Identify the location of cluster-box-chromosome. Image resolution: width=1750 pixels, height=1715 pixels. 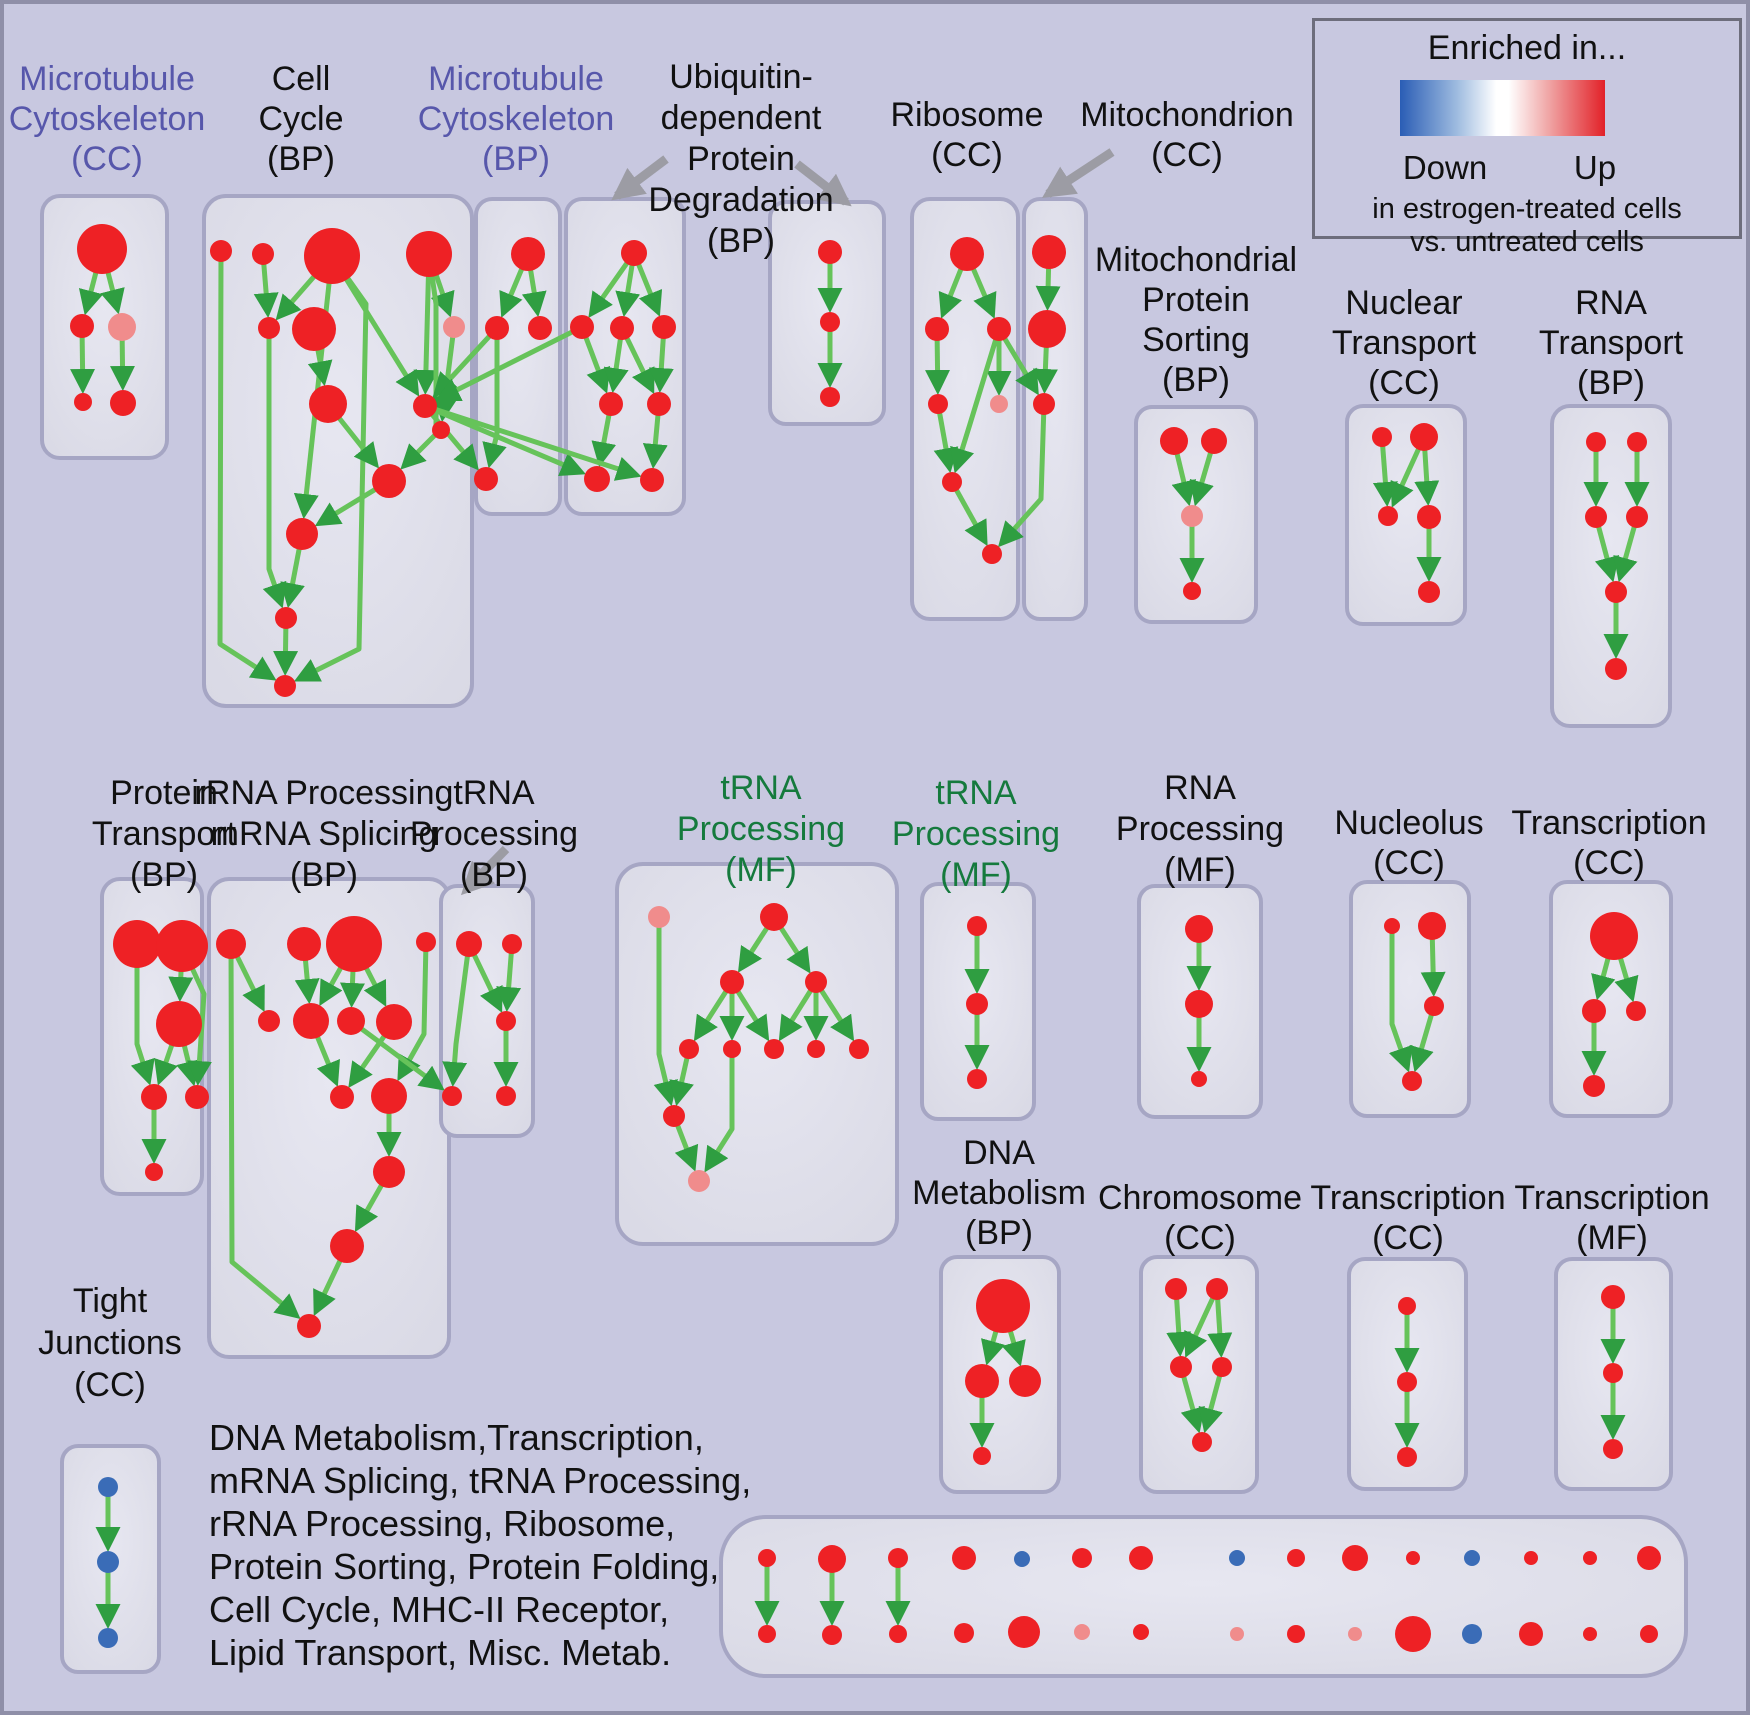
(1199, 1374).